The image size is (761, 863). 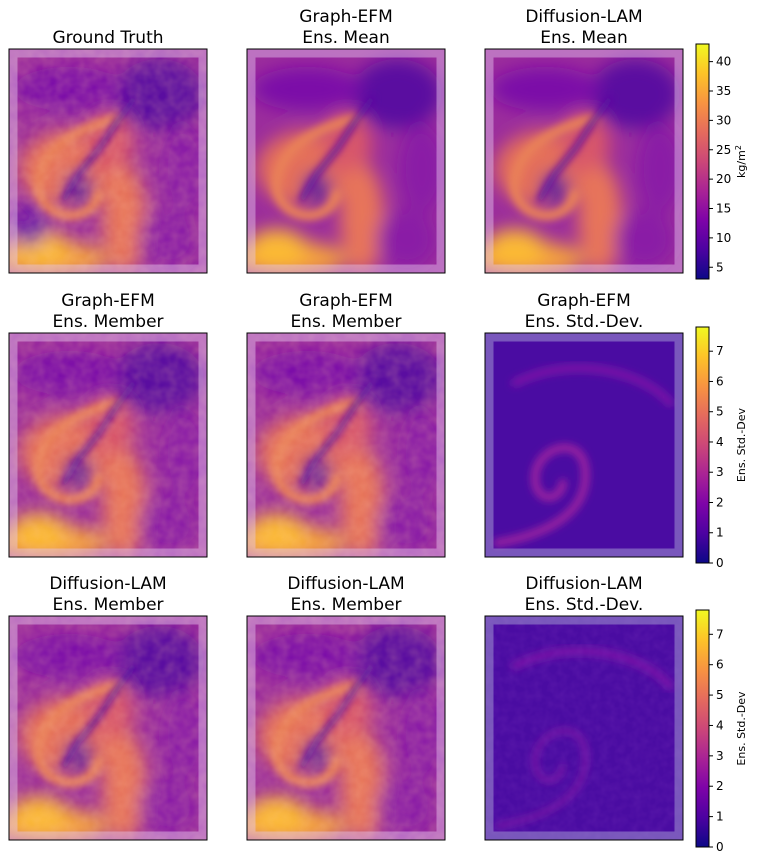 I want to click on colorbar-1: 0 1 2 3 4 5 6 7 Ens. Std.-Dev, so click(x=721, y=448).